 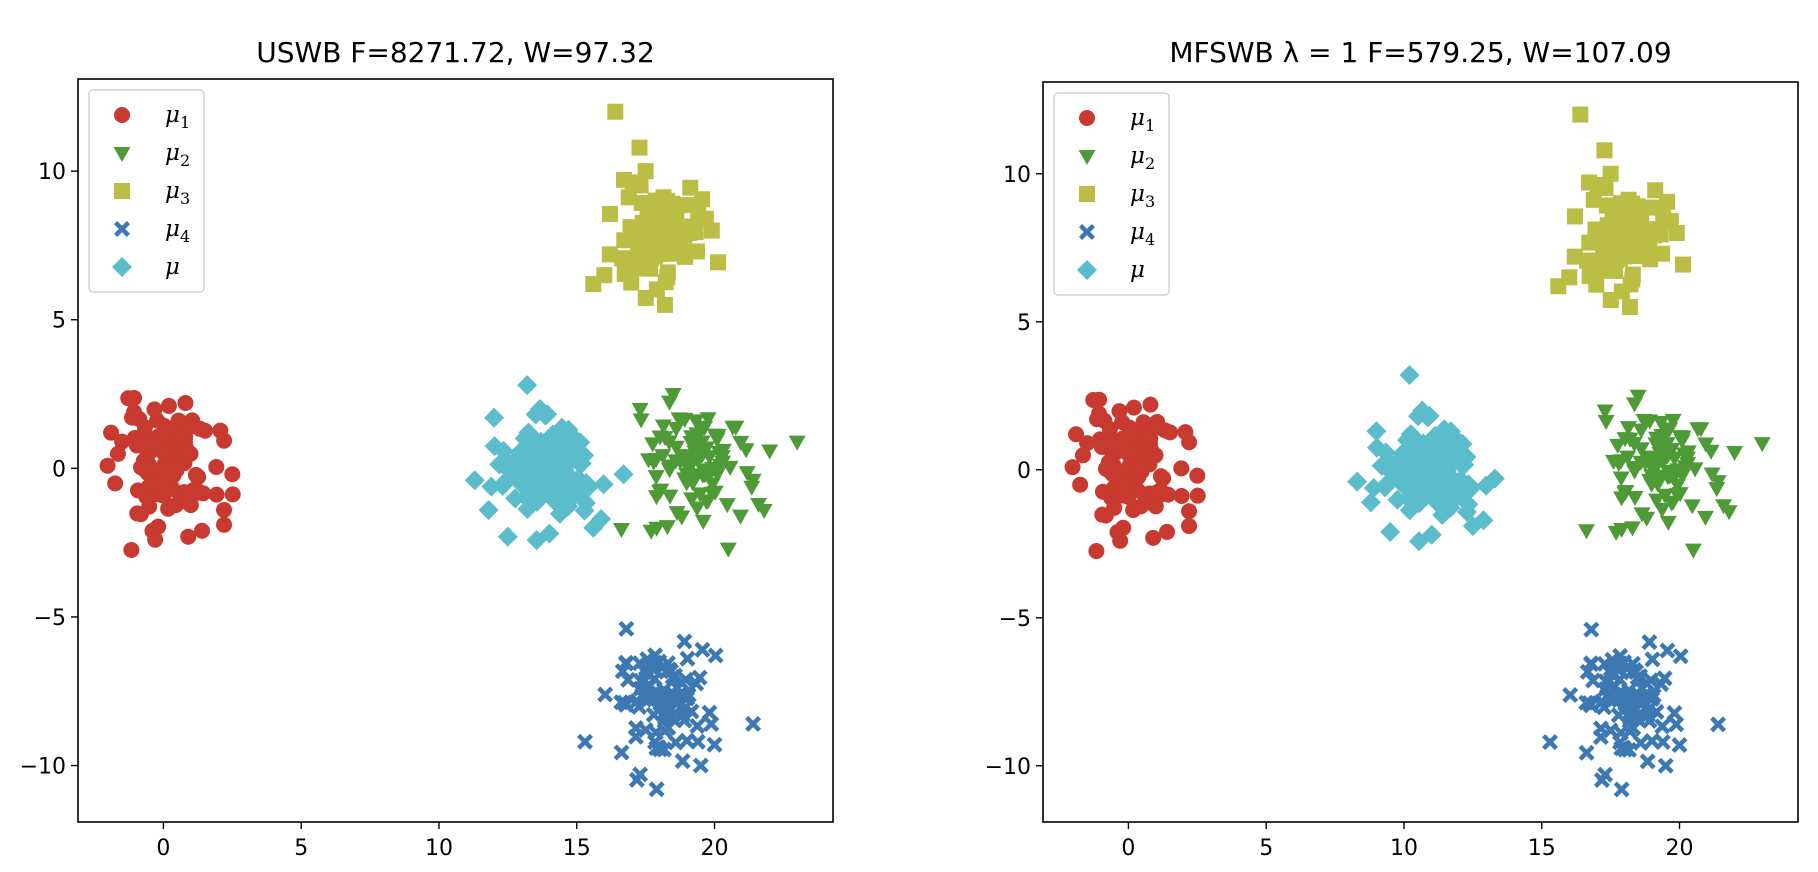 What do you see at coordinates (1142, 196) in the screenshot?
I see `legend-label: μ3` at bounding box center [1142, 196].